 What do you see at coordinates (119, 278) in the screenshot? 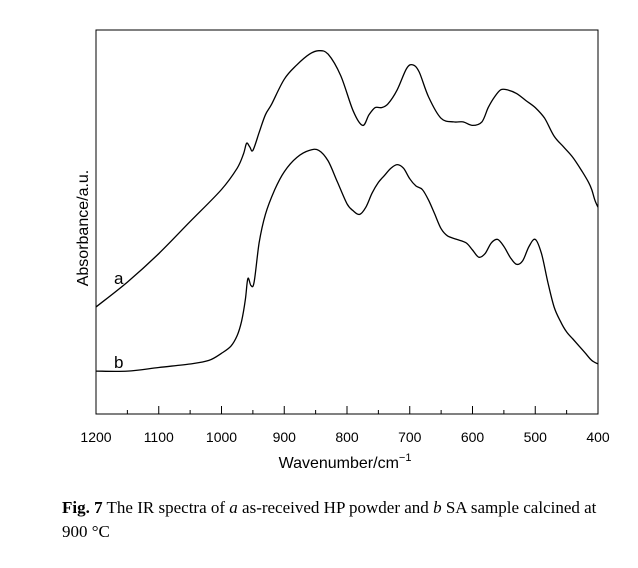
I see `series-label-a: a` at bounding box center [119, 278].